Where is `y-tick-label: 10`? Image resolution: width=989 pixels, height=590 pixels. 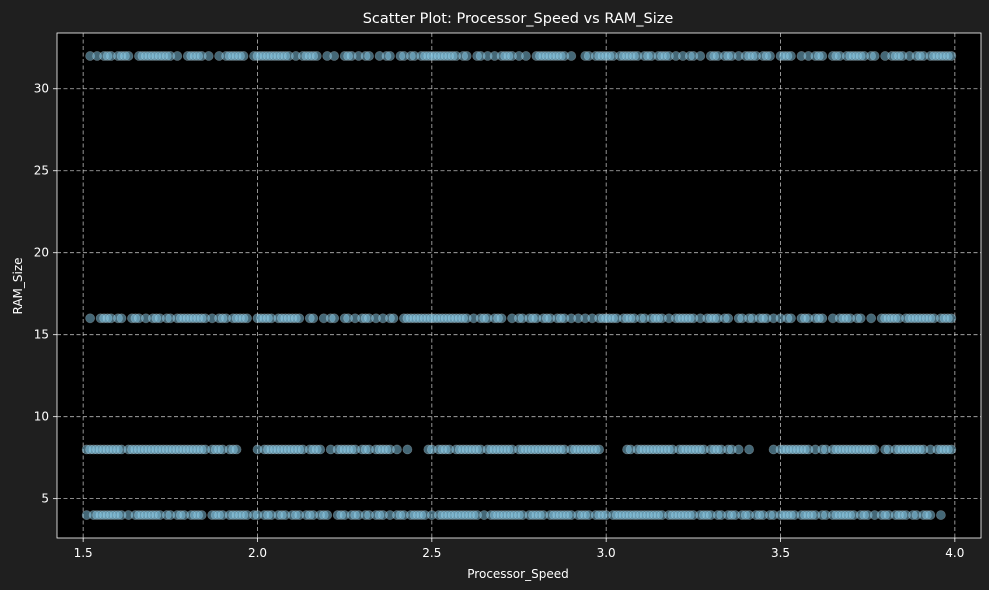 y-tick-label: 10 is located at coordinates (41, 417).